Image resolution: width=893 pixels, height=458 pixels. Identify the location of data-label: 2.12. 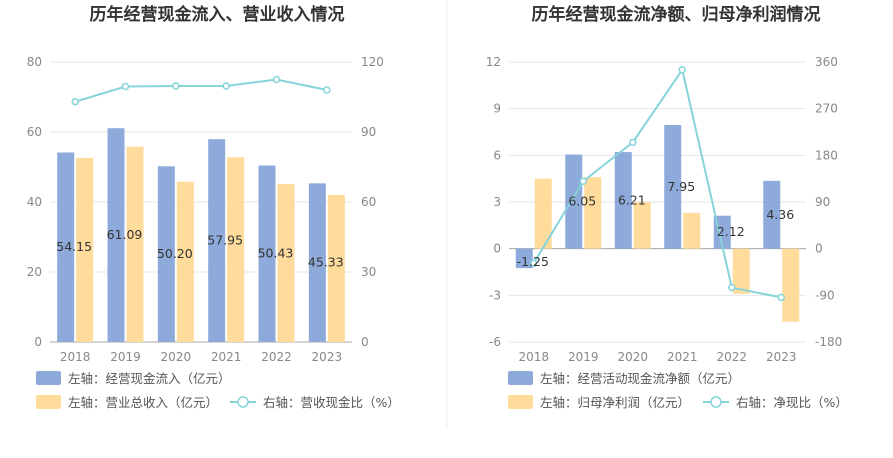
(731, 231).